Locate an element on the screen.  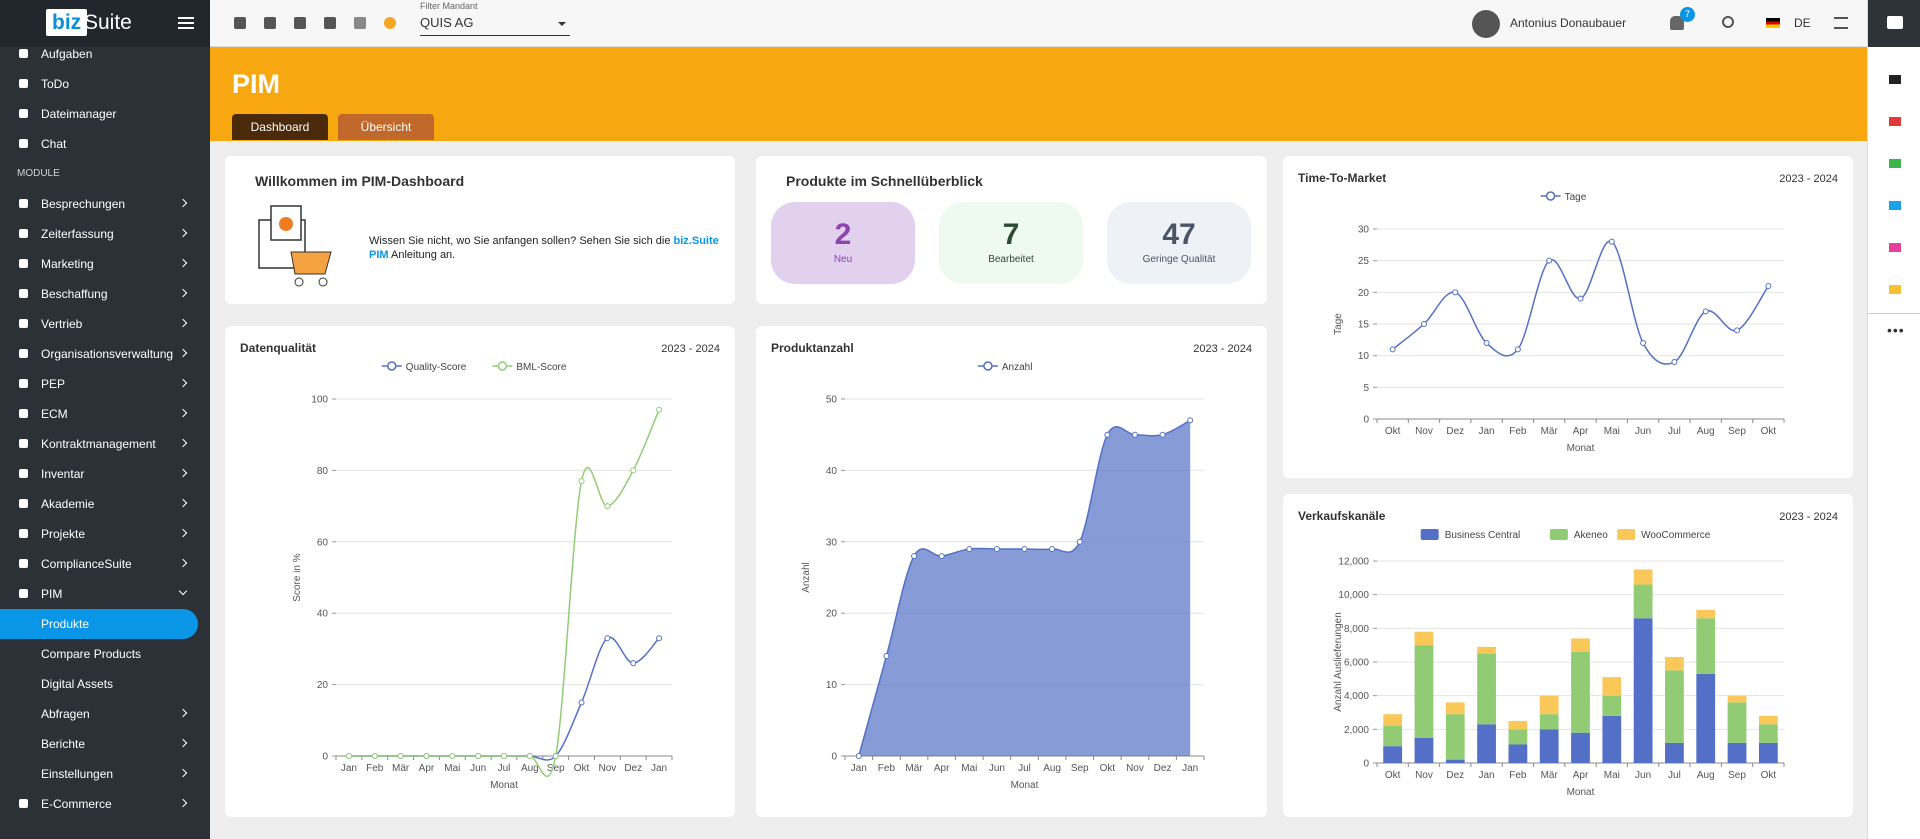
stat-edited: 7 Bearbeitet is located at coordinates (1011, 243).